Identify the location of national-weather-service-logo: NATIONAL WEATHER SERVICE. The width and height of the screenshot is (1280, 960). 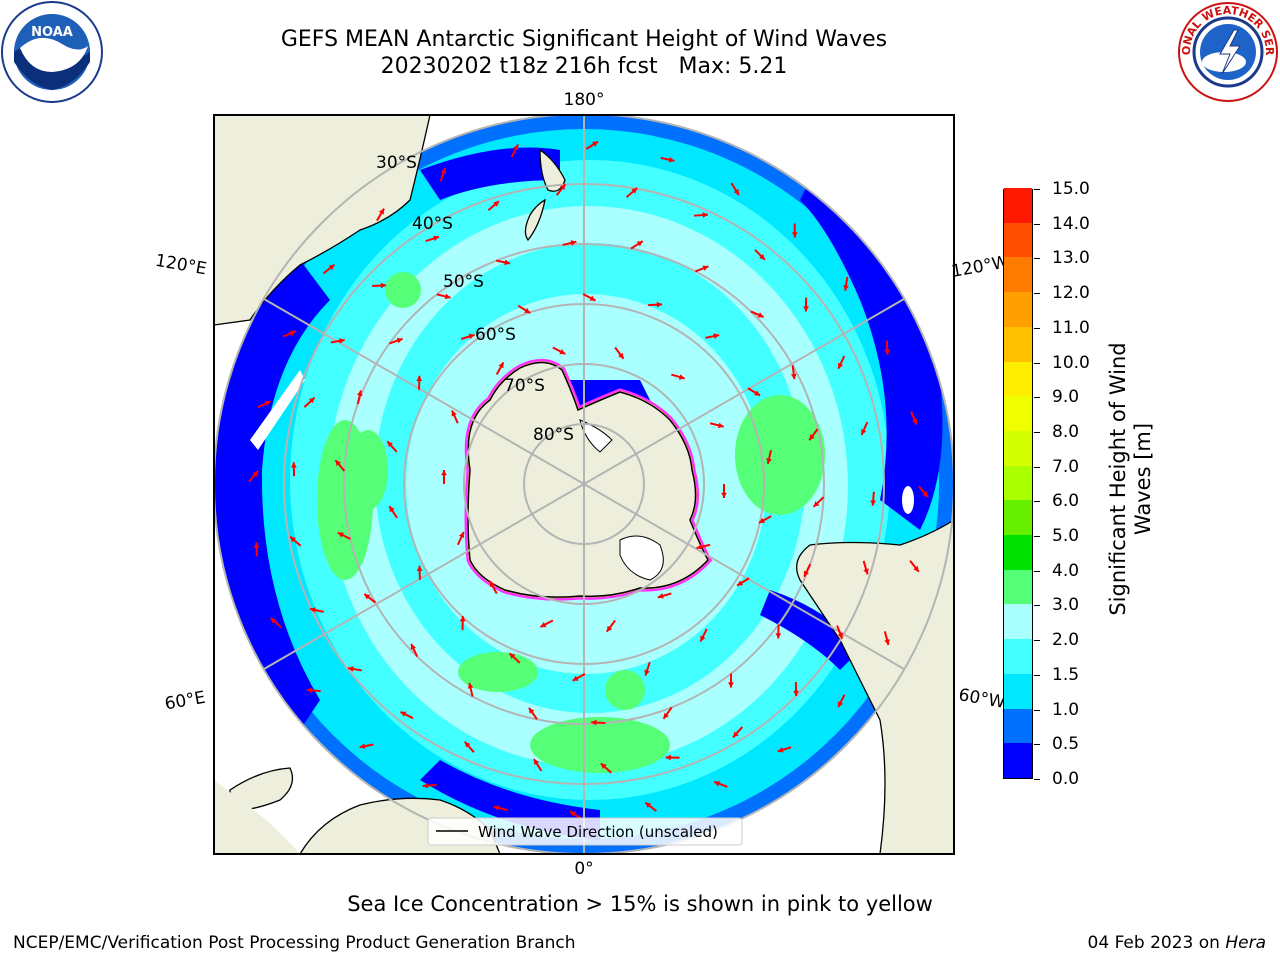
(1227, 51).